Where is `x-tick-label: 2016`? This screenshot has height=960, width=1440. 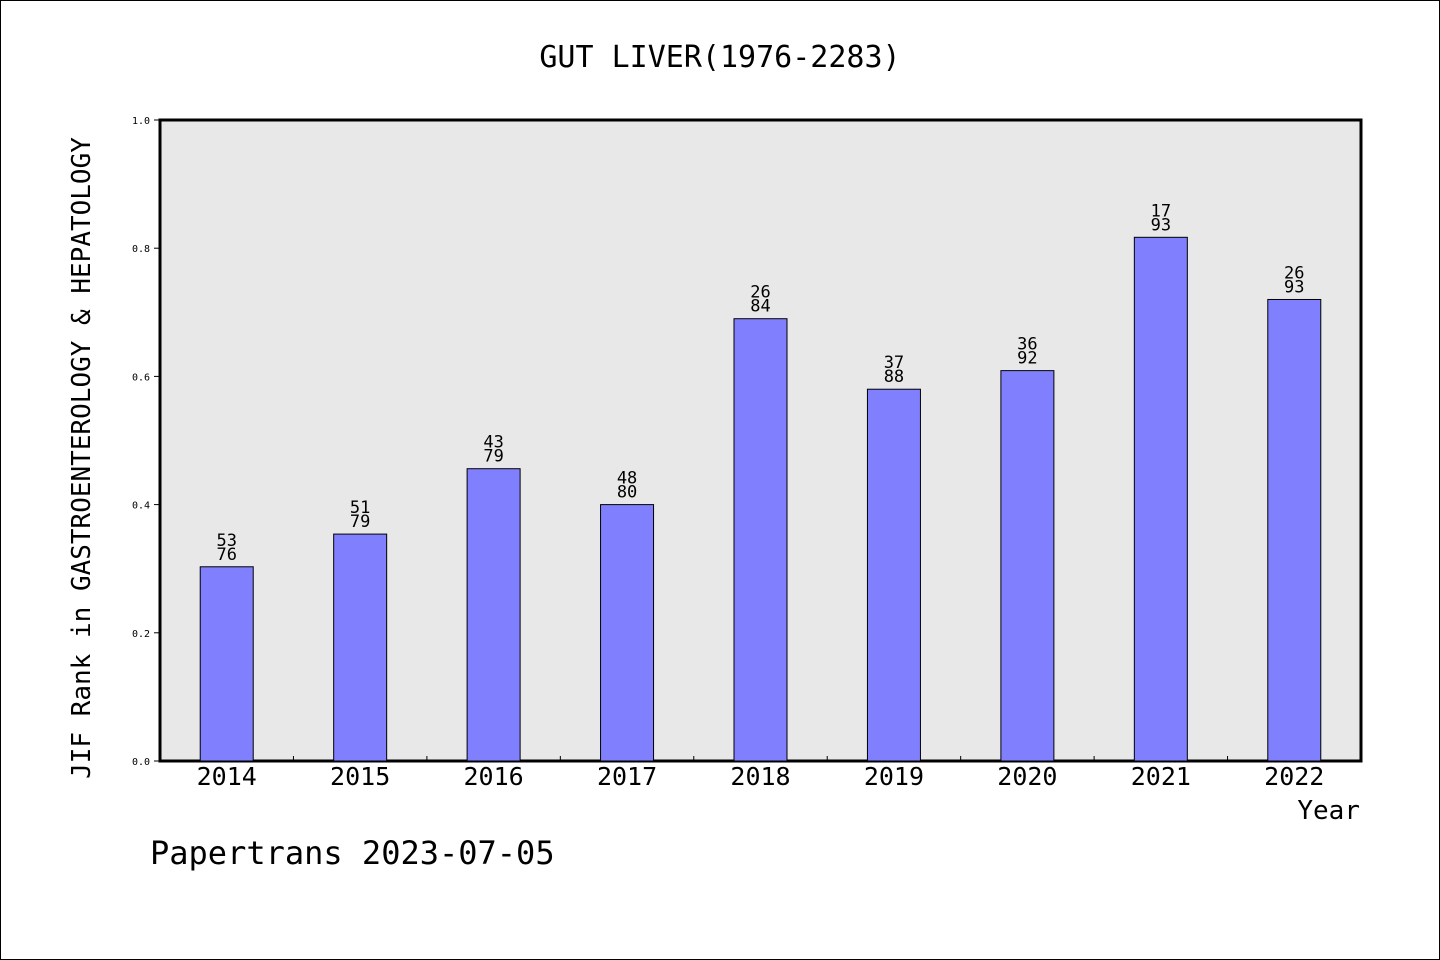 x-tick-label: 2016 is located at coordinates (494, 776).